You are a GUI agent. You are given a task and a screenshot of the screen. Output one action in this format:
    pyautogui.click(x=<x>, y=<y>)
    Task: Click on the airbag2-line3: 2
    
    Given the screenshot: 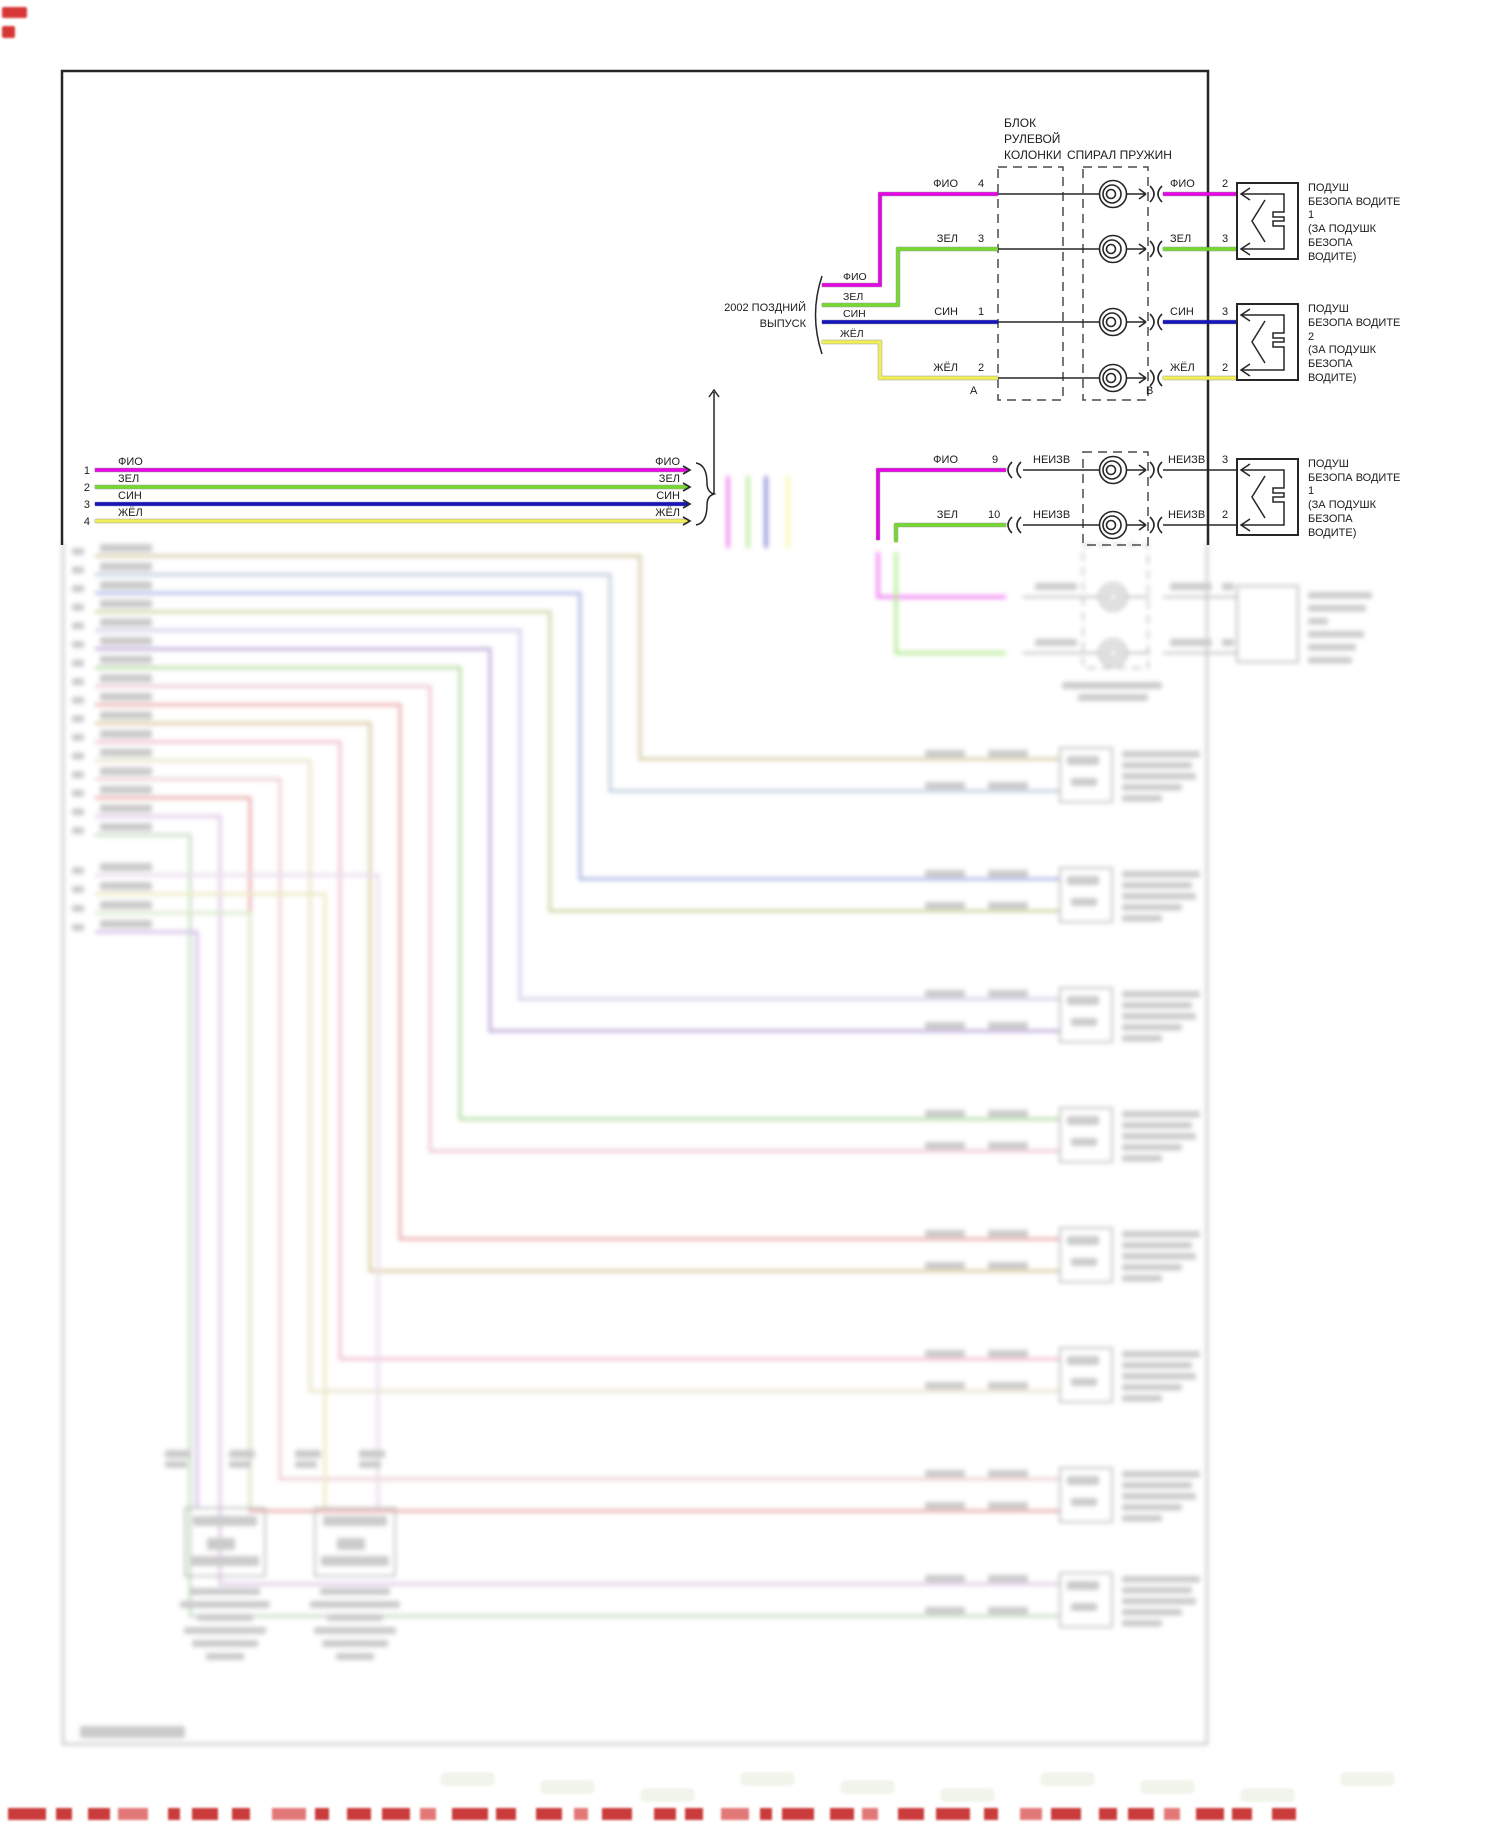 What is the action you would take?
    pyautogui.click(x=1311, y=337)
    